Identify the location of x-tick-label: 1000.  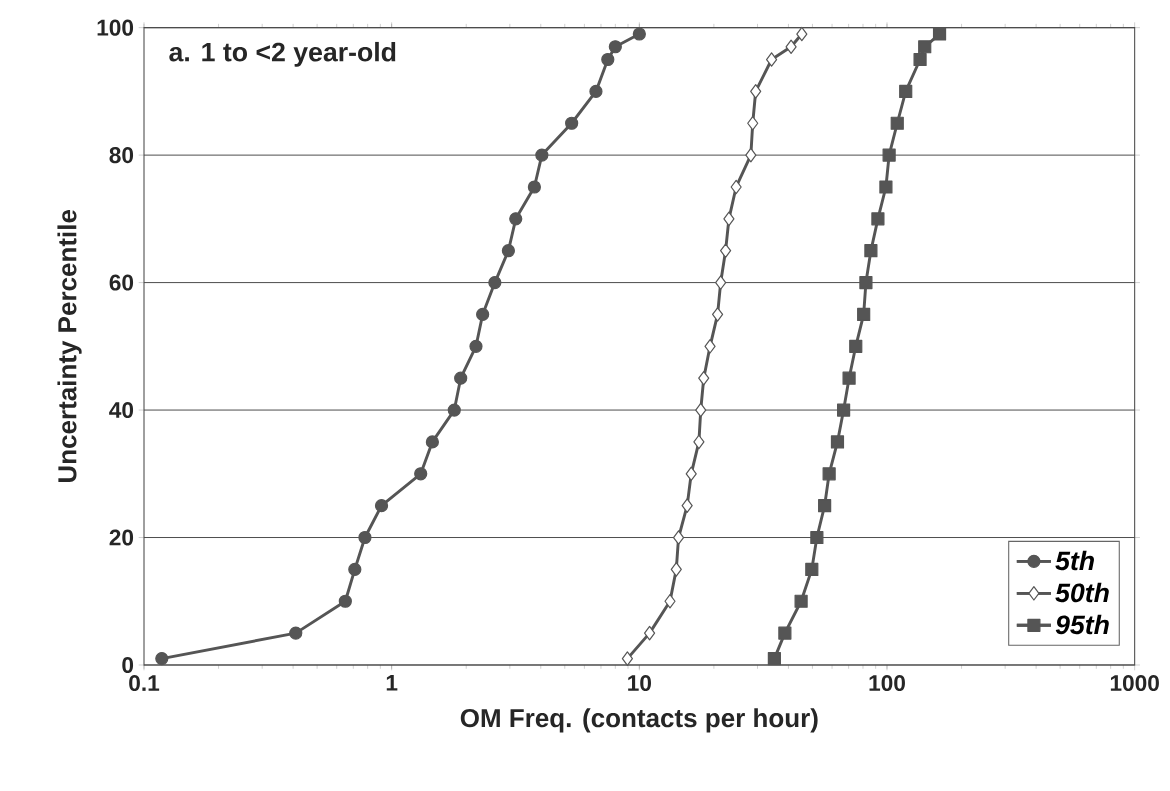
(1134, 683).